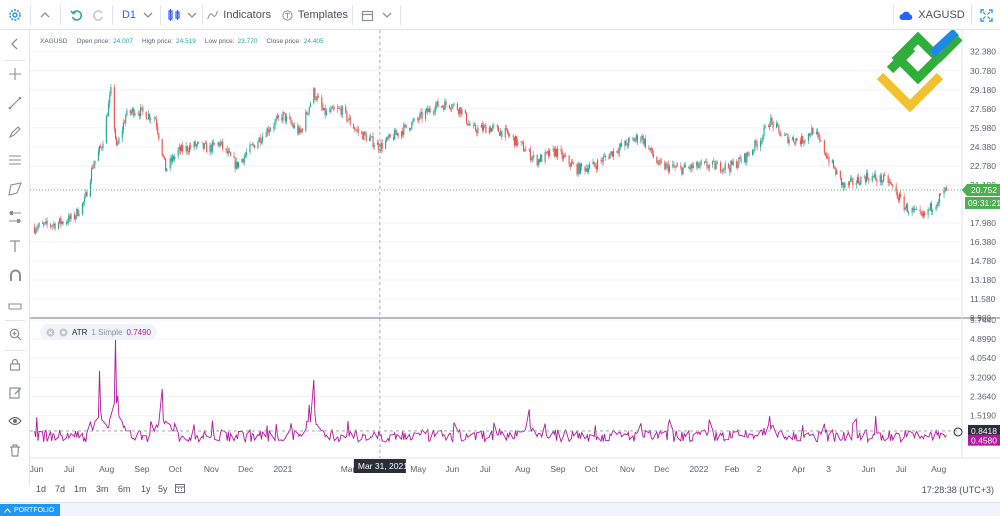 The image size is (1000, 516). I want to click on settings-gear-icon, so click(15, 15).